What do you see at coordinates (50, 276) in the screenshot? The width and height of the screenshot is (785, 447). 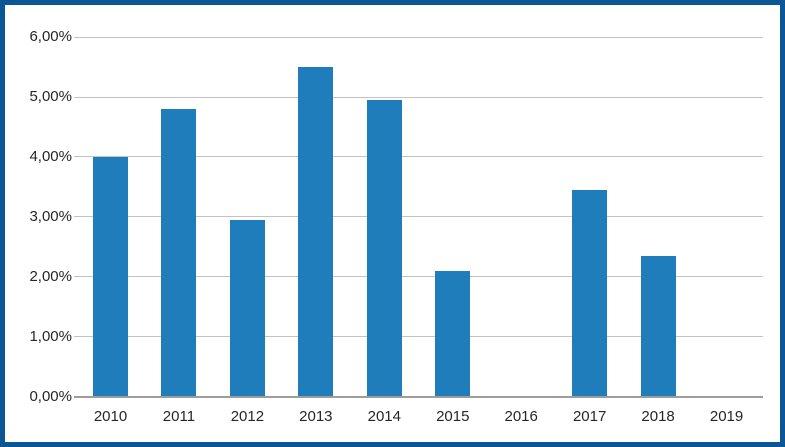 I see `y-tick-label: 2,00%` at bounding box center [50, 276].